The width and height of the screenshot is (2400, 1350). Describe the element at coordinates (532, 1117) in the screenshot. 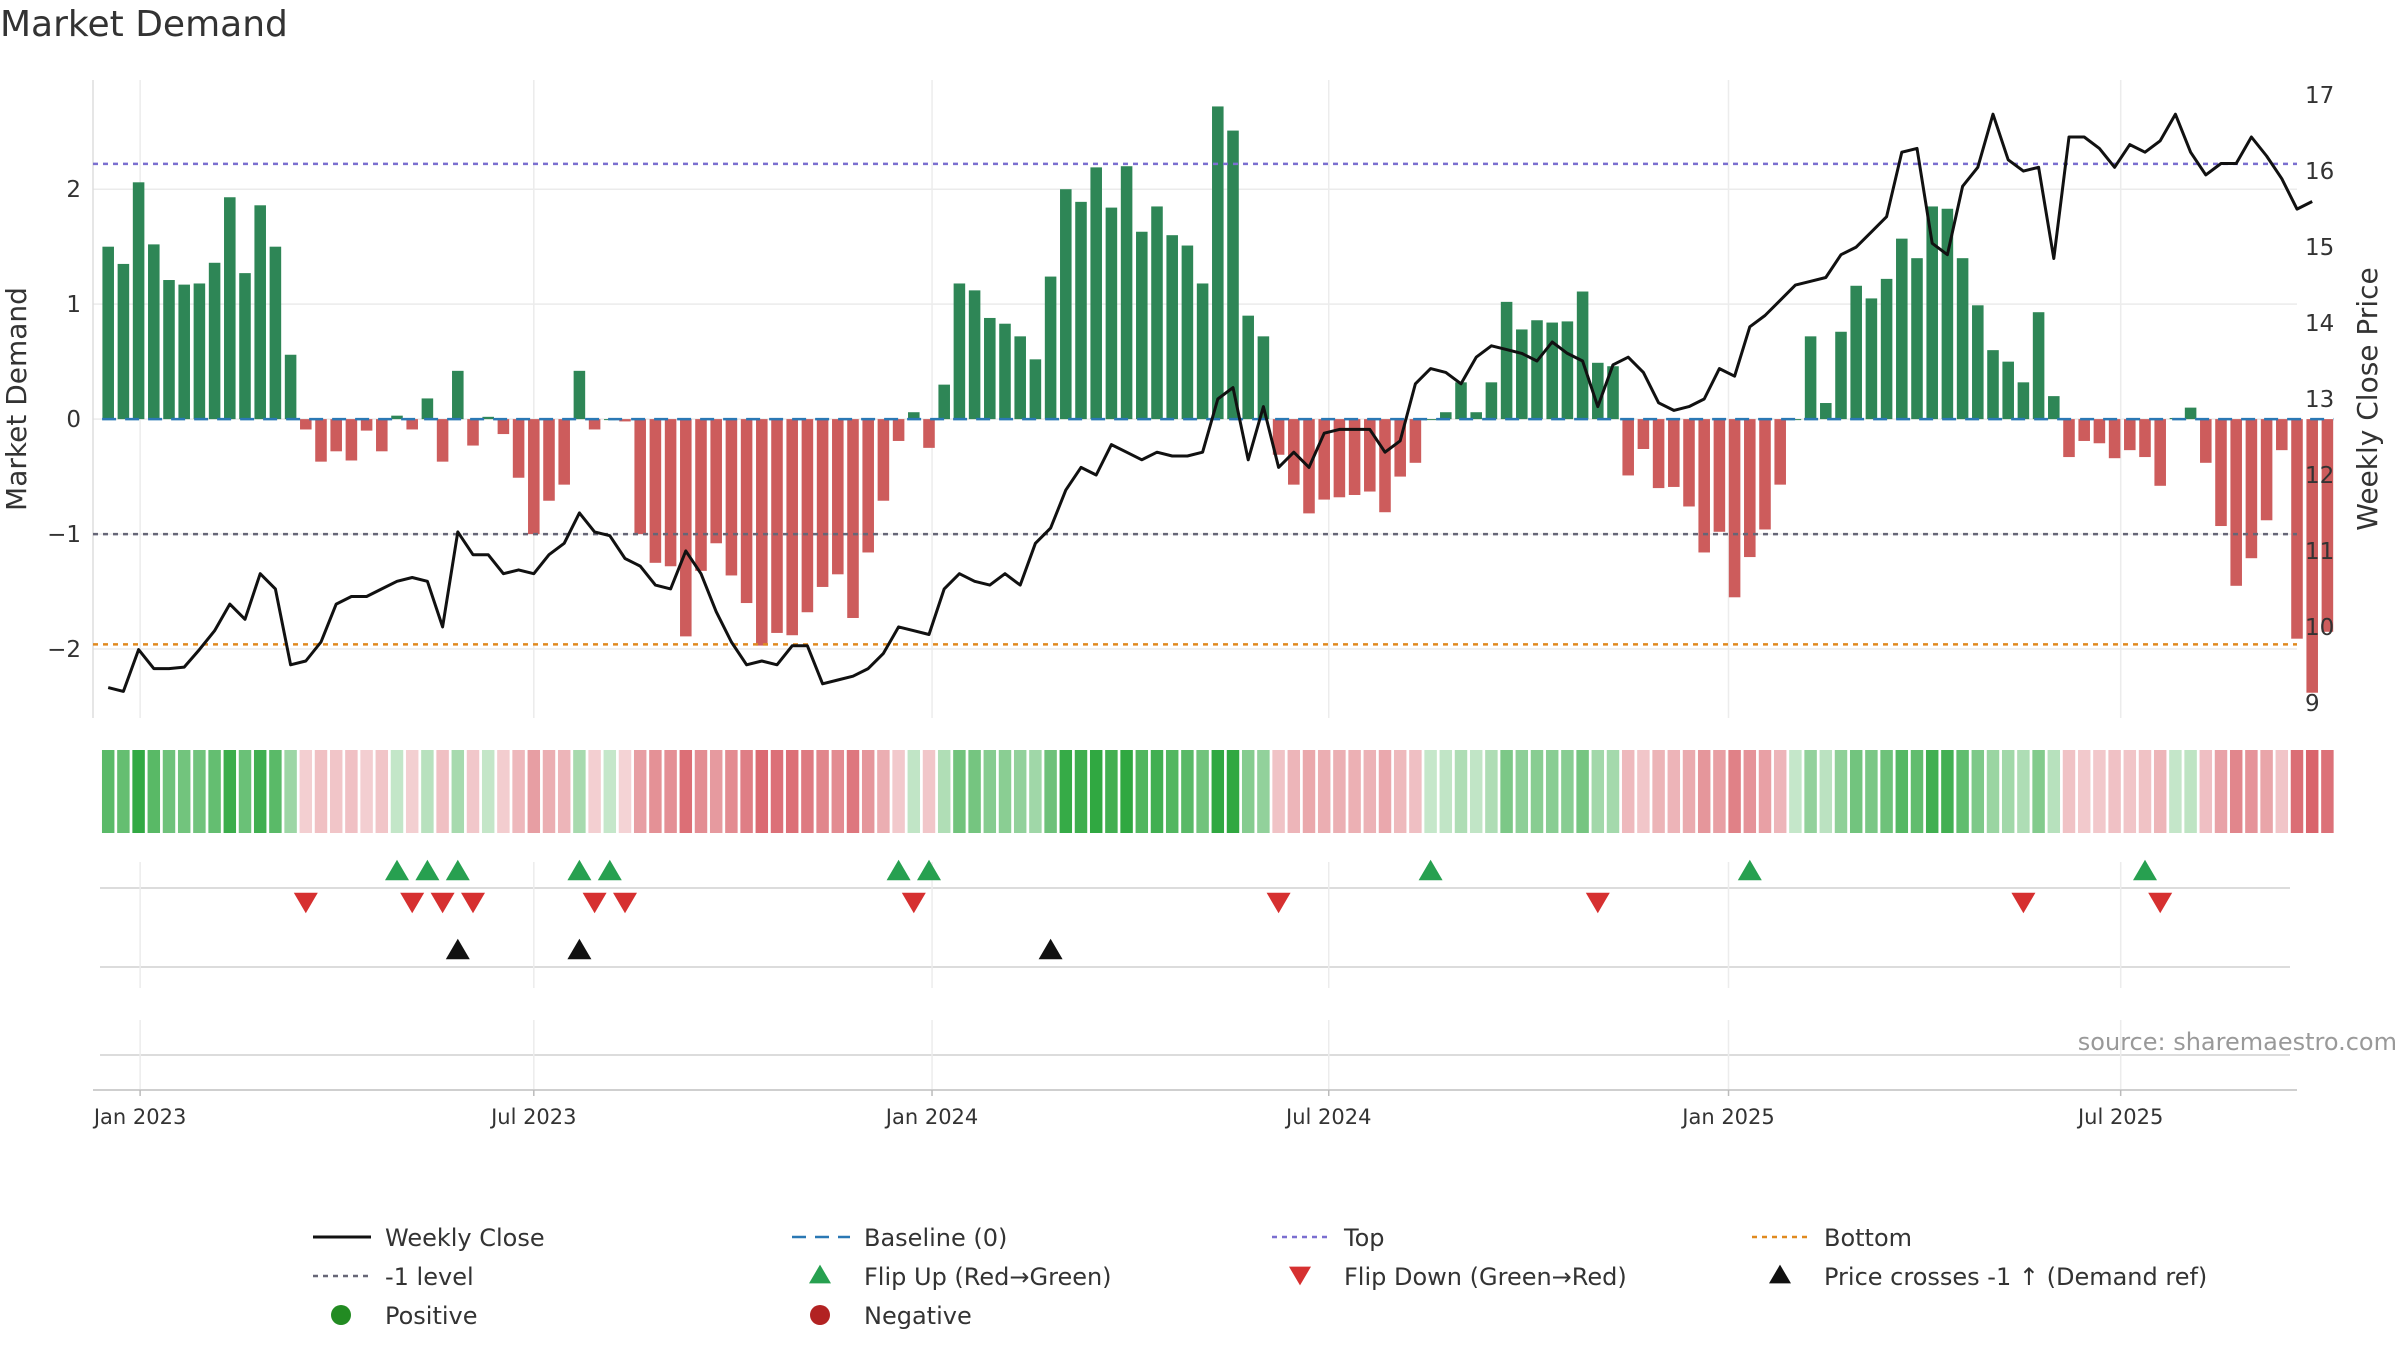

I see `x-tick-label: Jul 2023` at that location.